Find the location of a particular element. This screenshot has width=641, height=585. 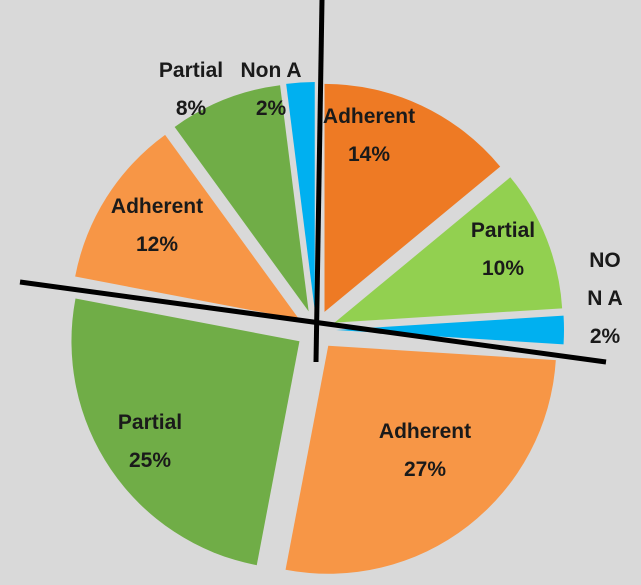

slice-category: Non A is located at coordinates (271, 70).